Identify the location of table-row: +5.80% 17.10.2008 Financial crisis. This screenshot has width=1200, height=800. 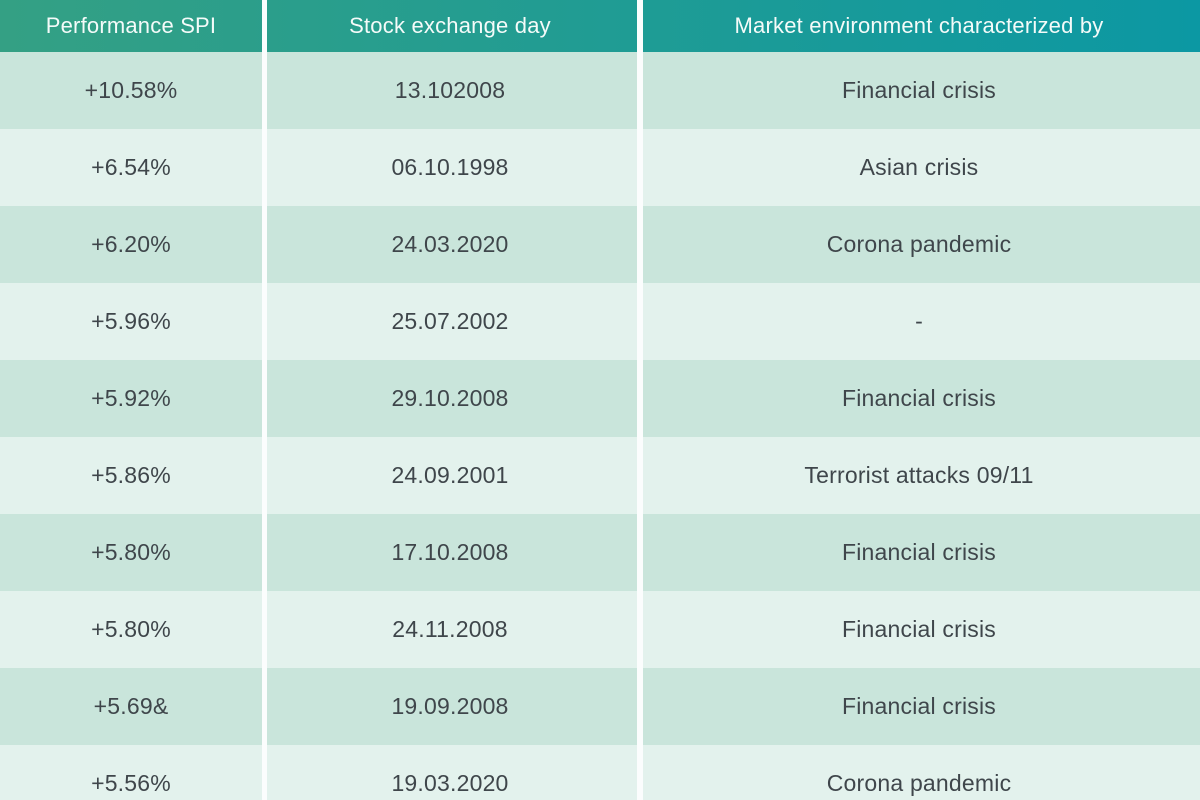
(600, 552).